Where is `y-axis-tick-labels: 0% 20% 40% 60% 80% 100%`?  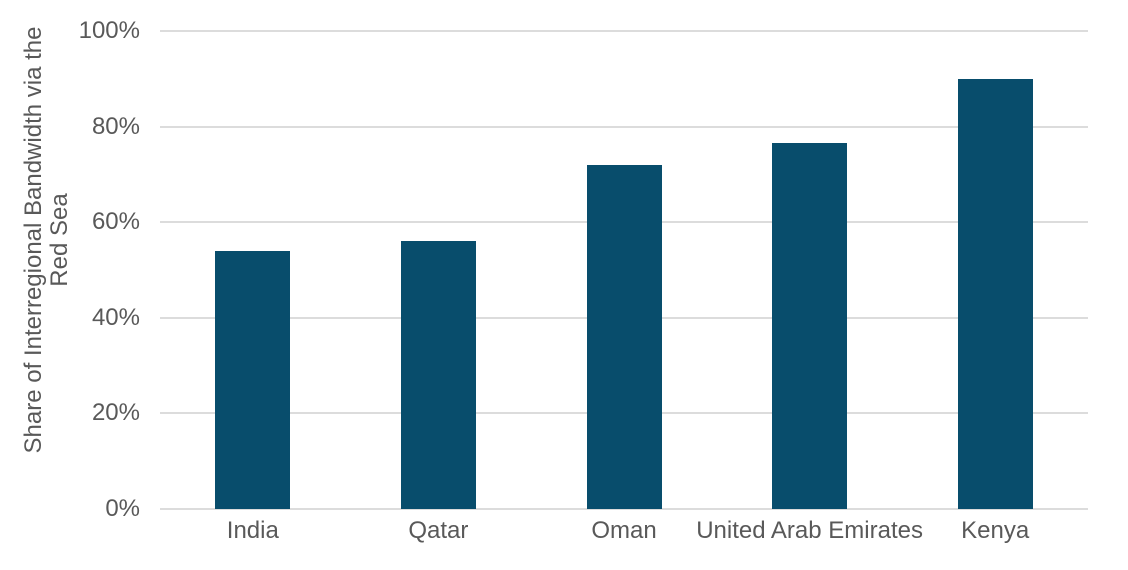 y-axis-tick-labels: 0% 20% 40% 60% 80% 100% is located at coordinates (70, 269).